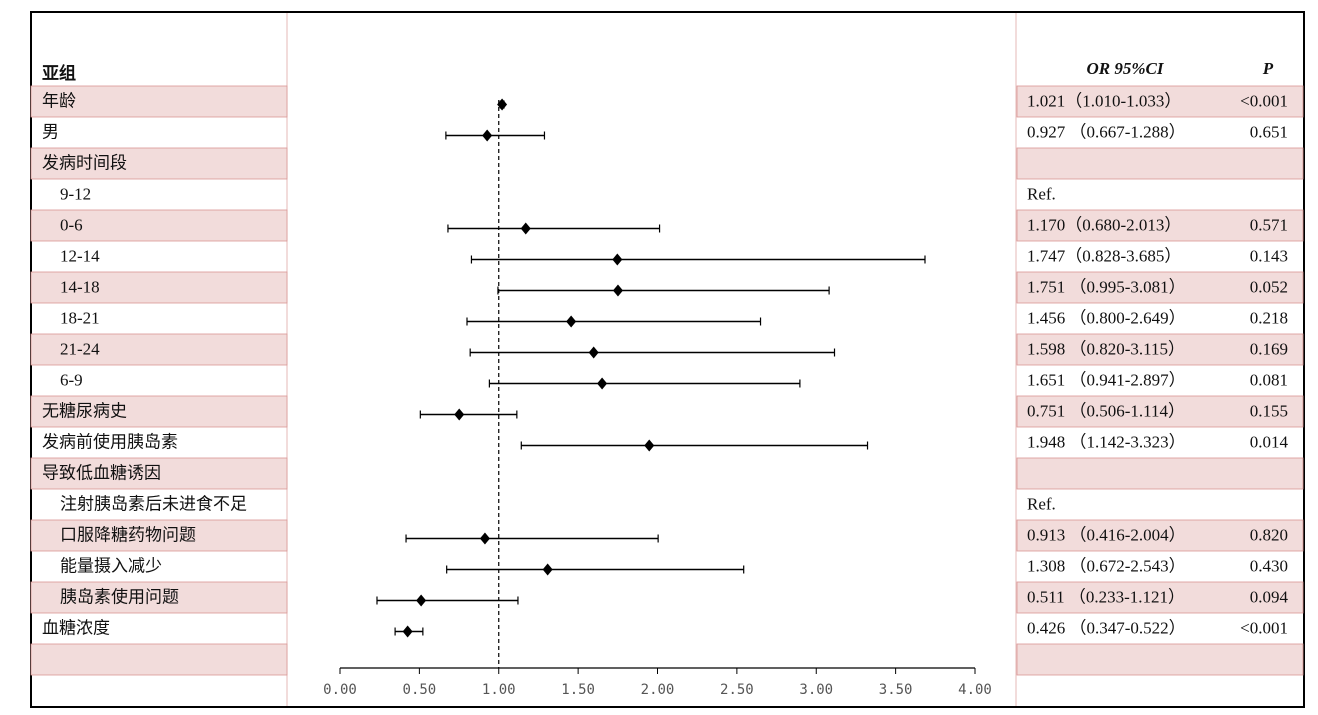 The width and height of the screenshot is (1318, 715). Describe the element at coordinates (111, 565) in the screenshot. I see `row-label: 能量摄入减少` at that location.